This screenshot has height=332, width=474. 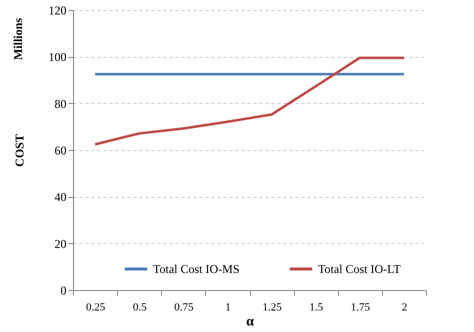 I want to click on legend-label: Total Cost IO-LT, so click(x=360, y=269).